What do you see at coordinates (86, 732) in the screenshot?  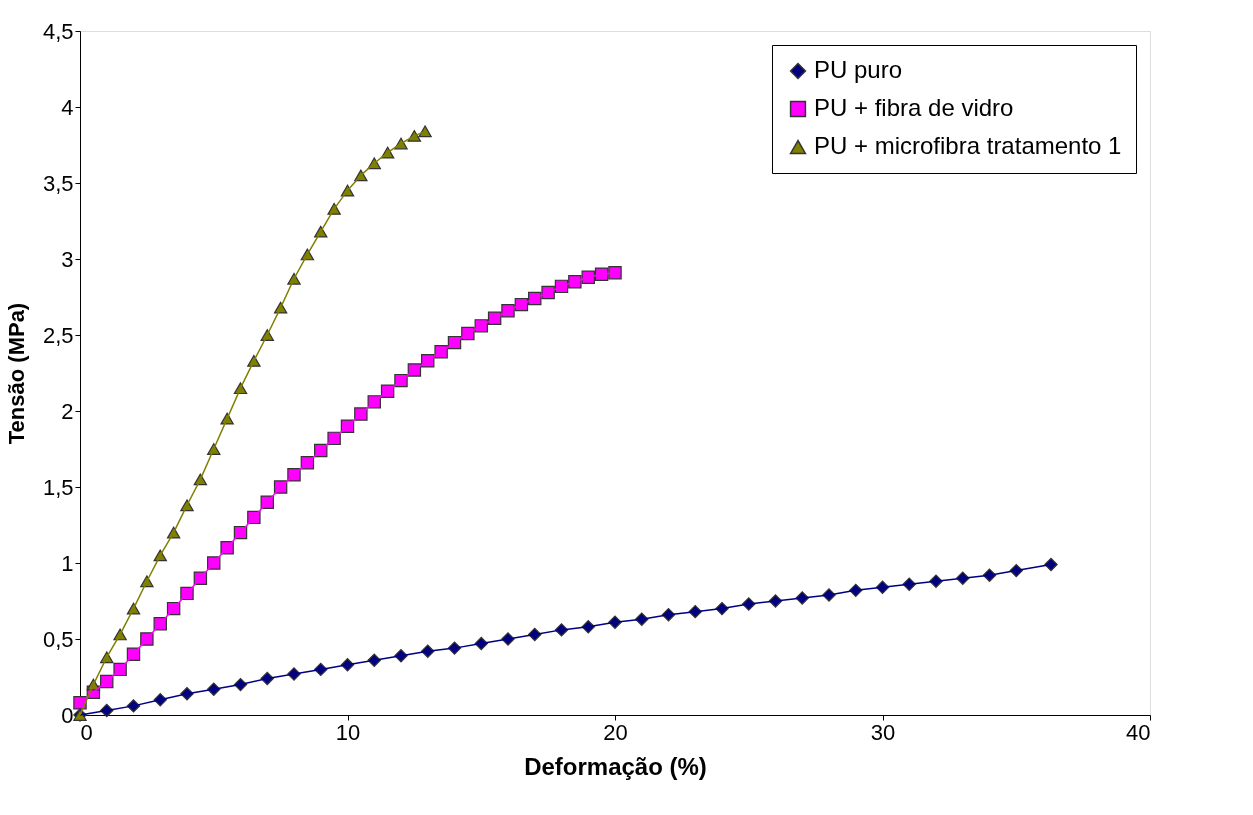 I see `x-tick-label: 0` at bounding box center [86, 732].